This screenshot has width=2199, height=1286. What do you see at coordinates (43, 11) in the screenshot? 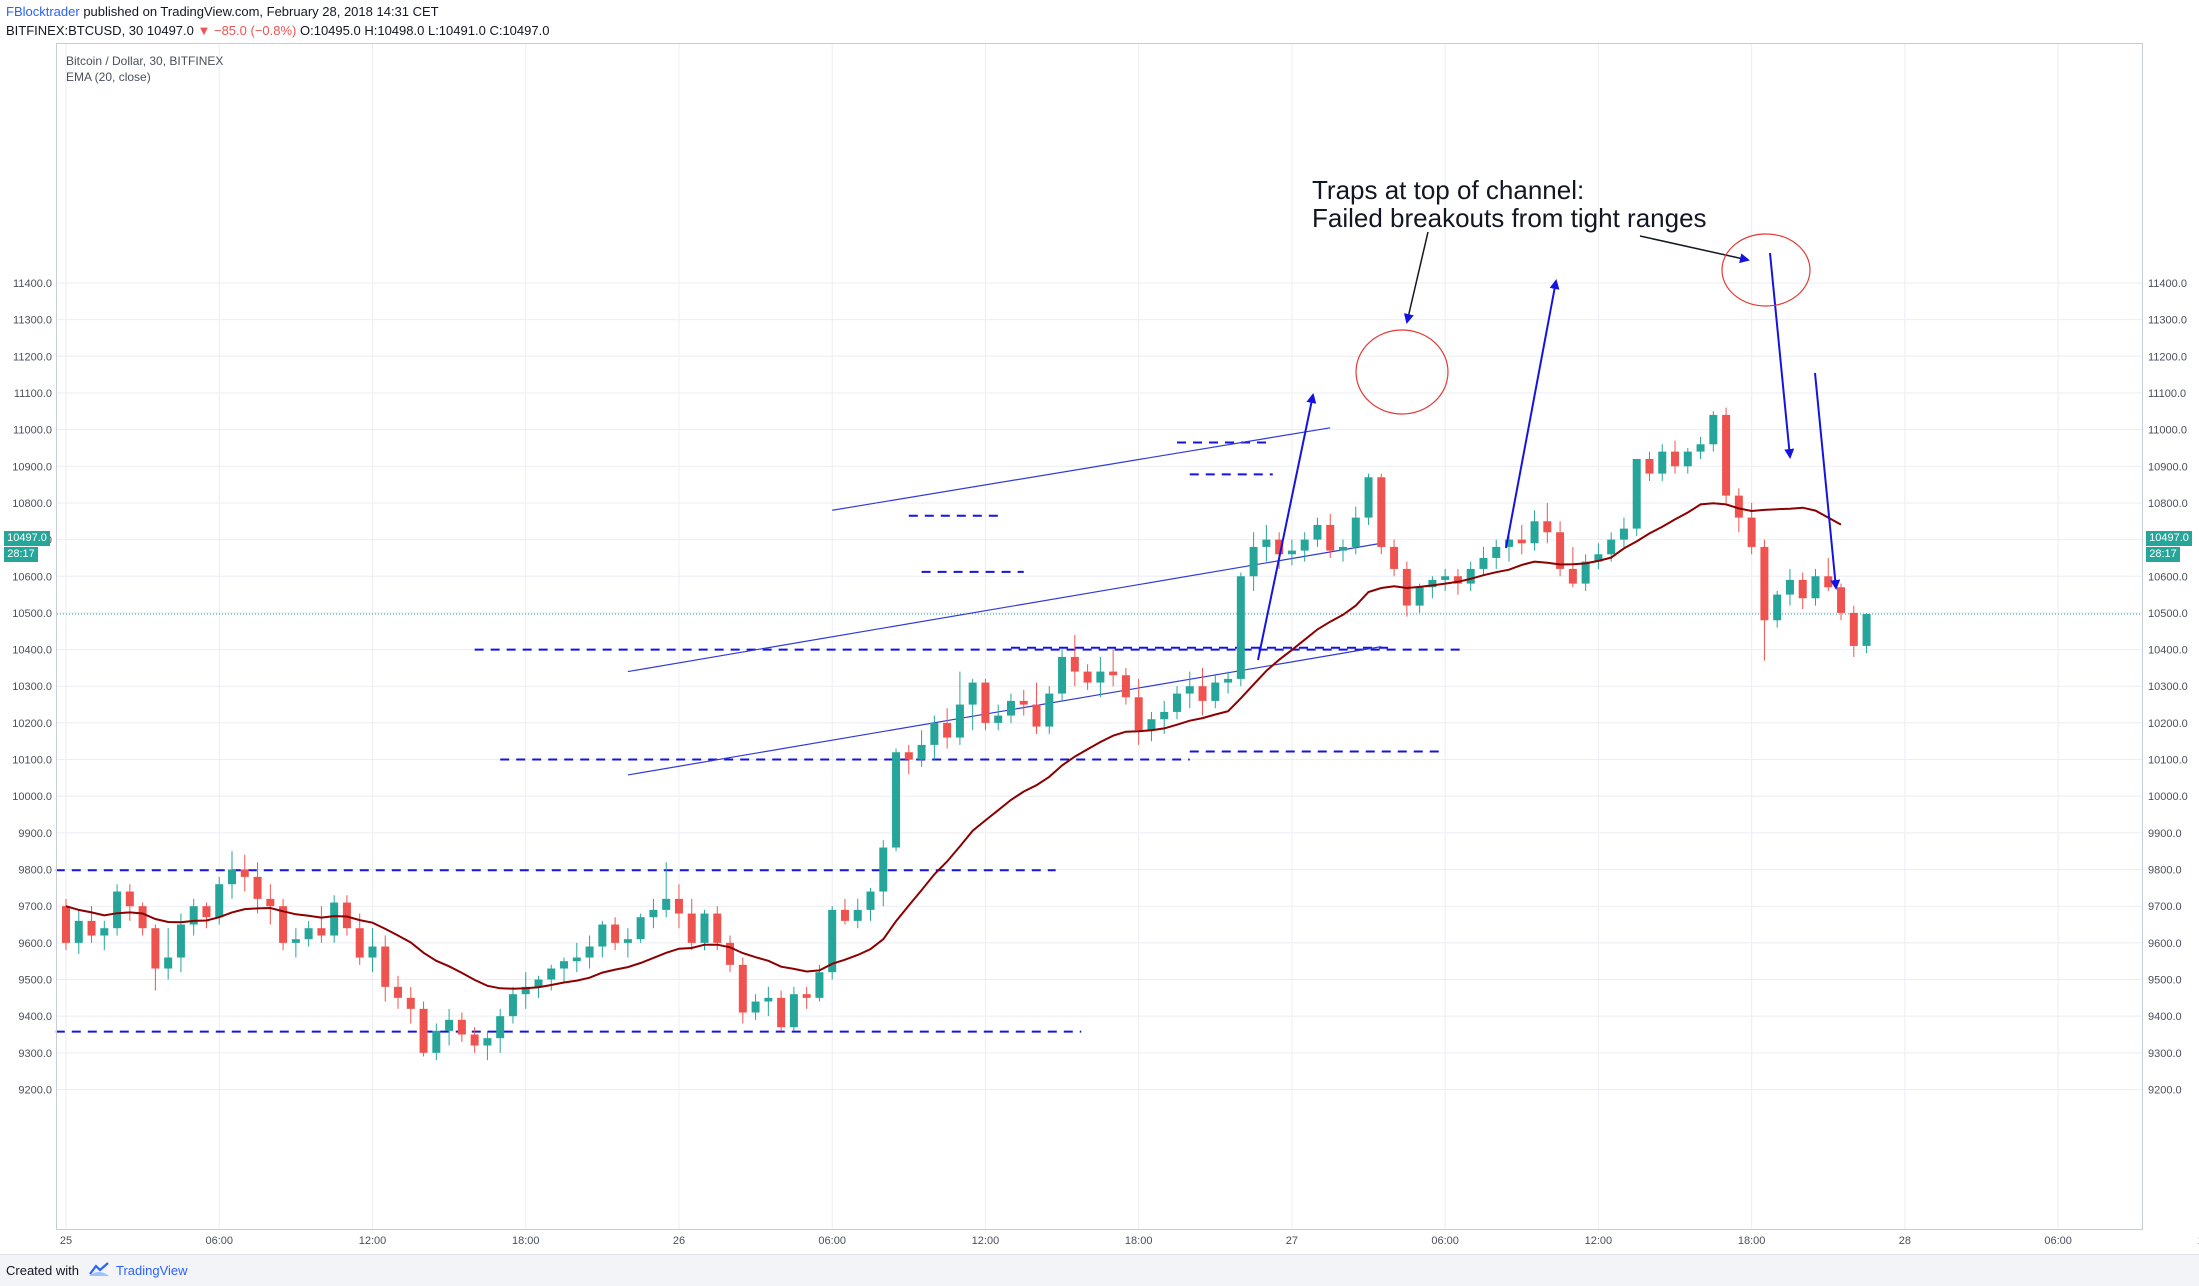
I see `author-link: FBlocktrader` at bounding box center [43, 11].